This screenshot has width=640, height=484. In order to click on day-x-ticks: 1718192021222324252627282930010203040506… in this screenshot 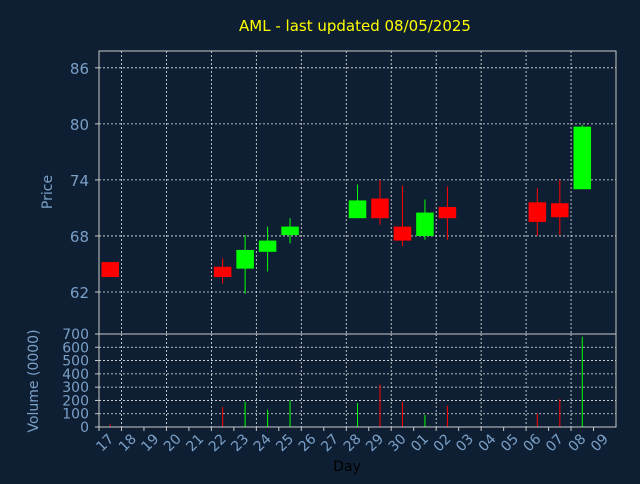, I will do `click(352, 441)`.